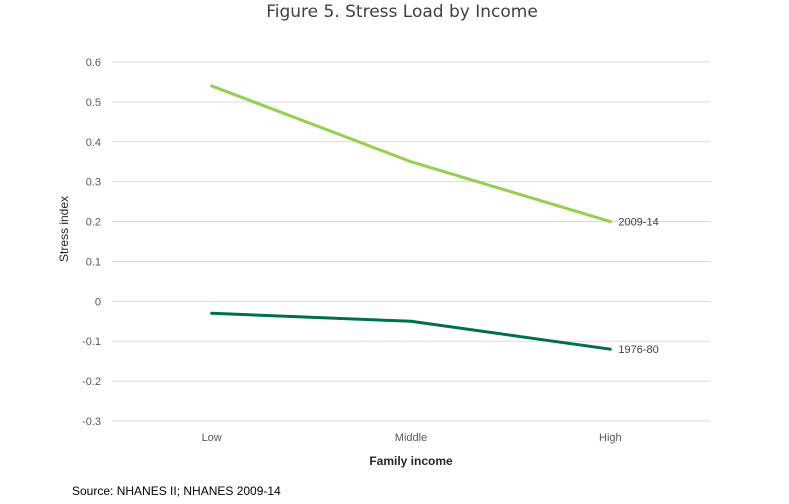 This screenshot has width=789, height=504. Describe the element at coordinates (91, 382) in the screenshot. I see `y-tick-label: -0.2` at that location.